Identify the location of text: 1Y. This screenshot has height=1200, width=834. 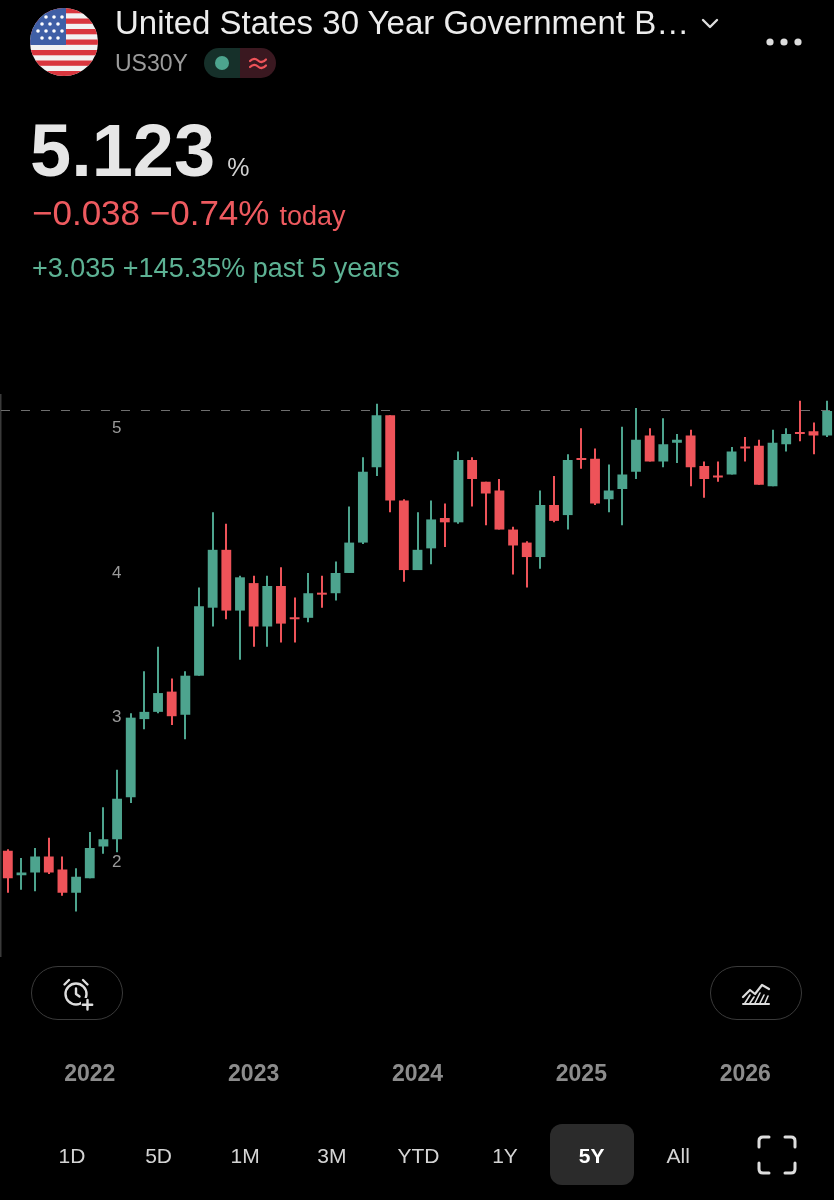
(505, 1156).